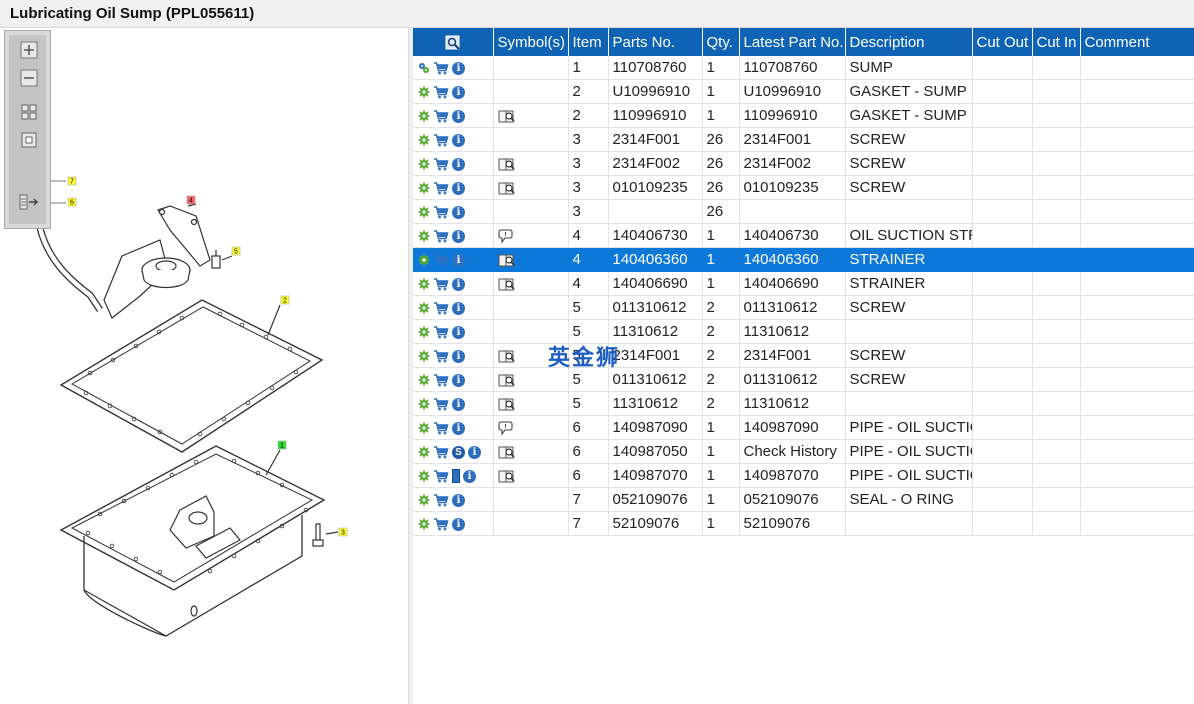  I want to click on table-row: i 7 052109076 1 052109076 SEAL - O RING, so click(803, 499).